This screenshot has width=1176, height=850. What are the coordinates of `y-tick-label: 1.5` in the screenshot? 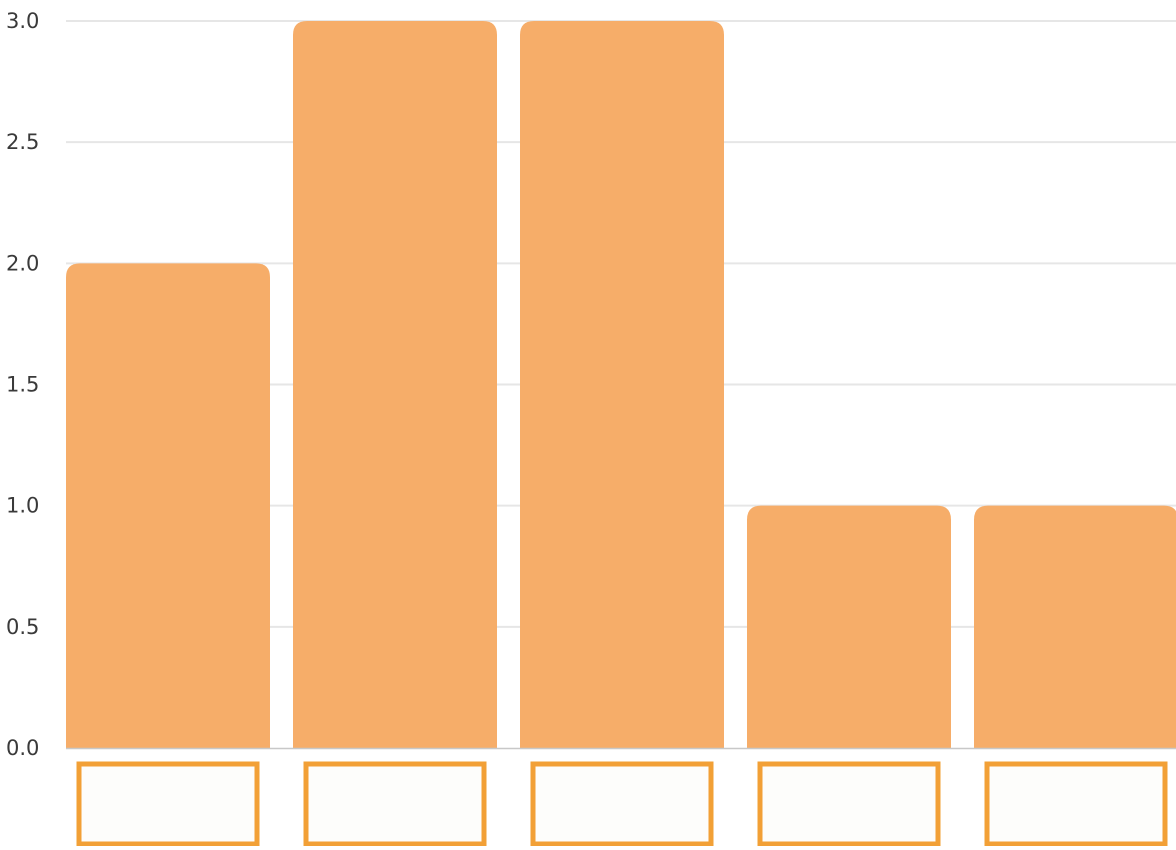 It's located at (22, 385).